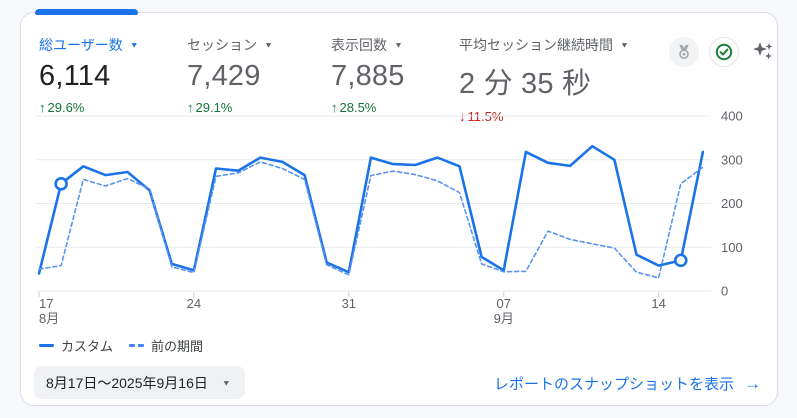 The width and height of the screenshot is (797, 418). I want to click on dashed-line-swatch, so click(137, 345).